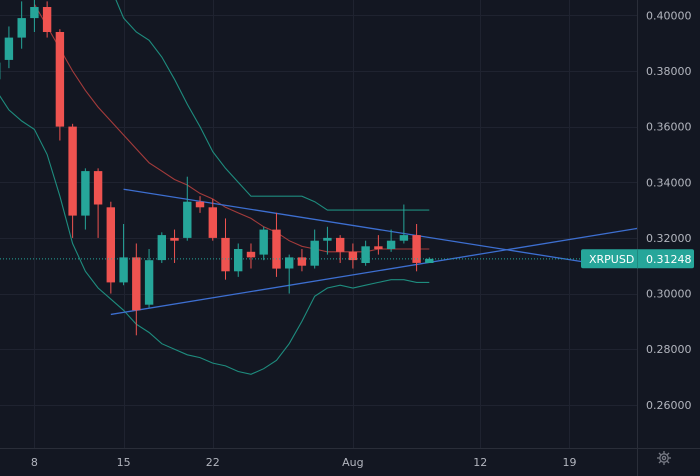 This screenshot has height=476, width=700. What do you see at coordinates (570, 462) in the screenshot?
I see `x-tick-label: 19` at bounding box center [570, 462].